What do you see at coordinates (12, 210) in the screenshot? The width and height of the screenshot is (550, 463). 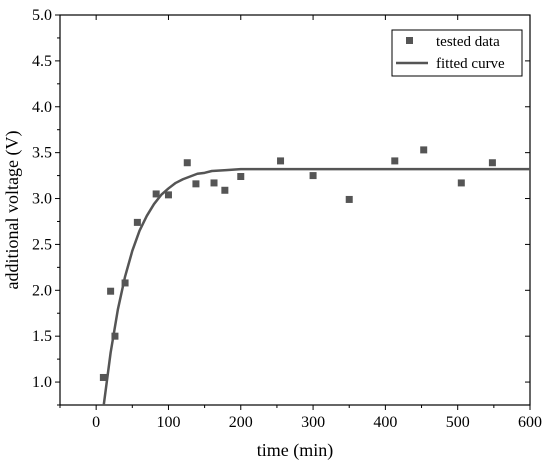 I see `y-axis-title: additional voltage (V)` at bounding box center [12, 210].